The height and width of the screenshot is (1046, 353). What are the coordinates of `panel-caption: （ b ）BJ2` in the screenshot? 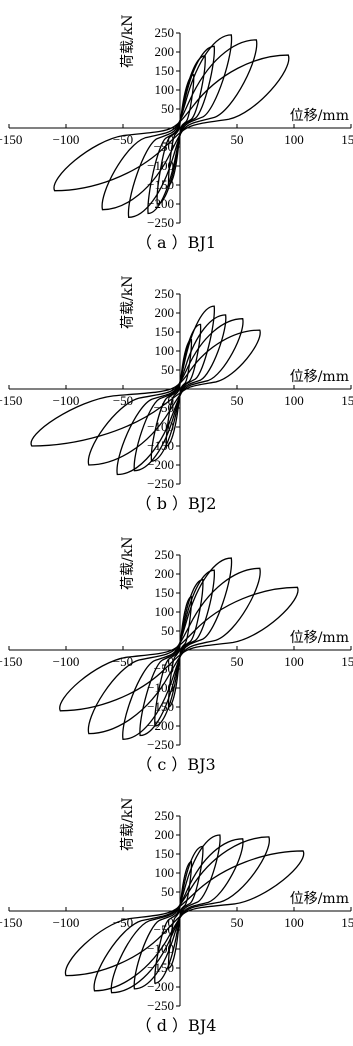 It's located at (176, 503).